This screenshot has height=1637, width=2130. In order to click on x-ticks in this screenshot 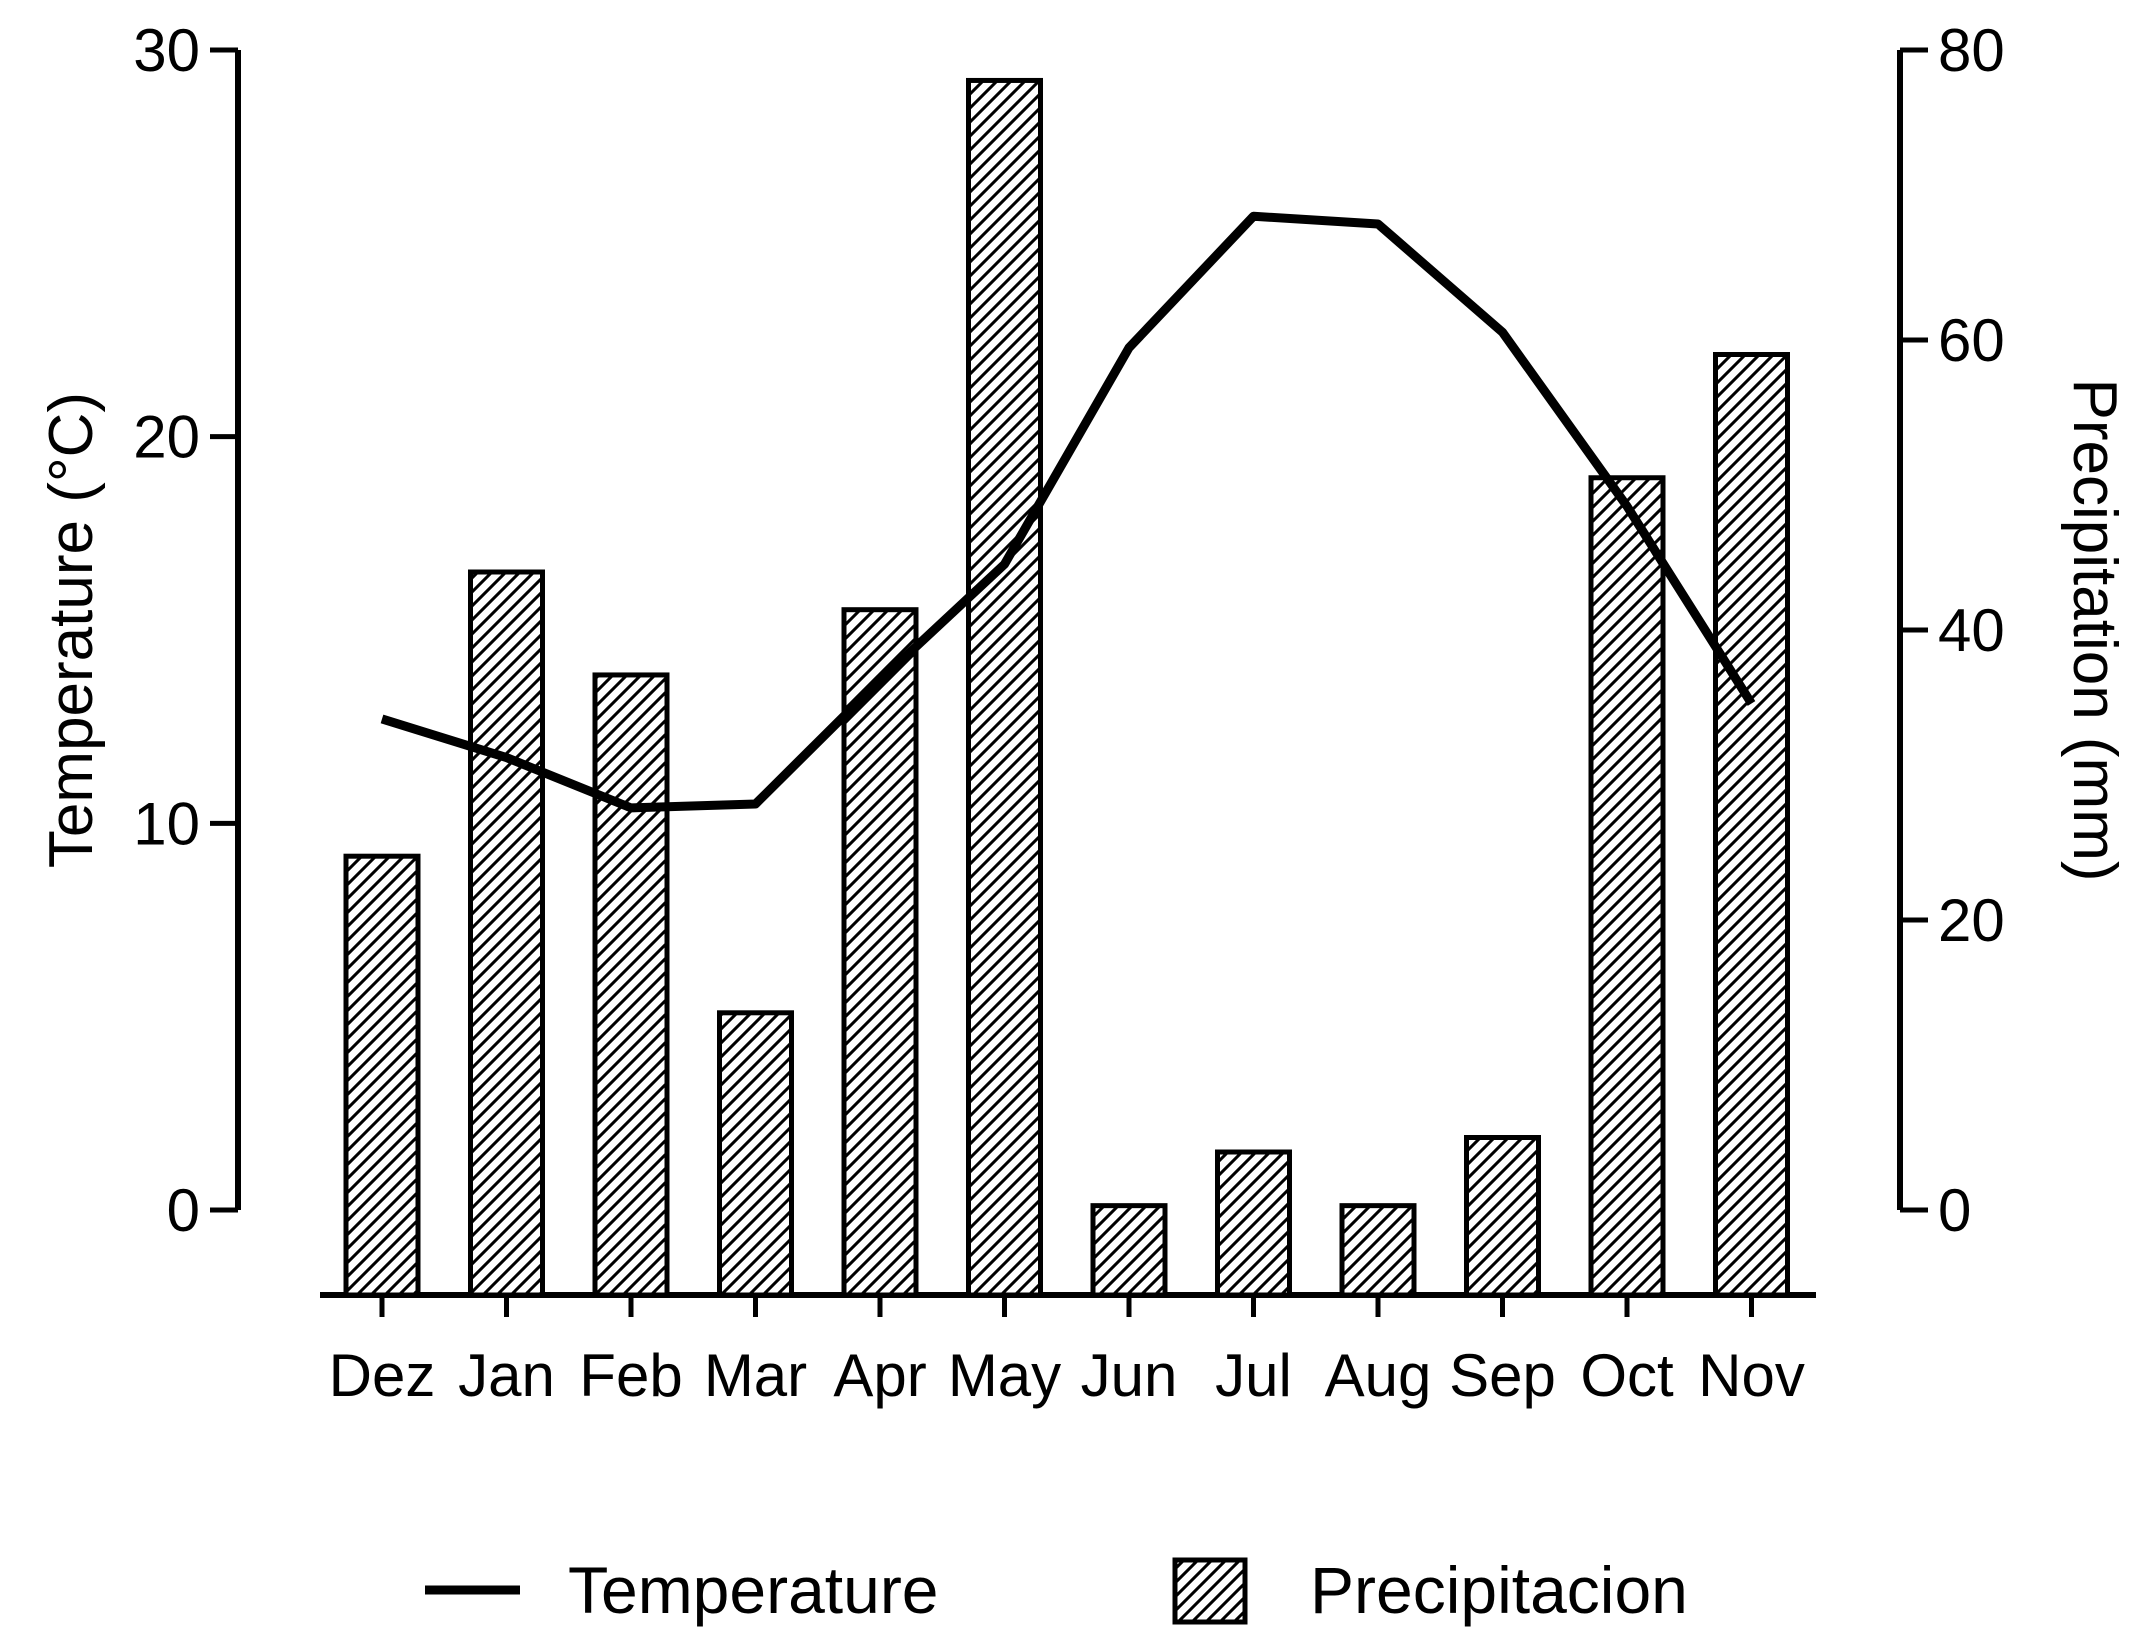, I will do `click(1066, 1306)`.